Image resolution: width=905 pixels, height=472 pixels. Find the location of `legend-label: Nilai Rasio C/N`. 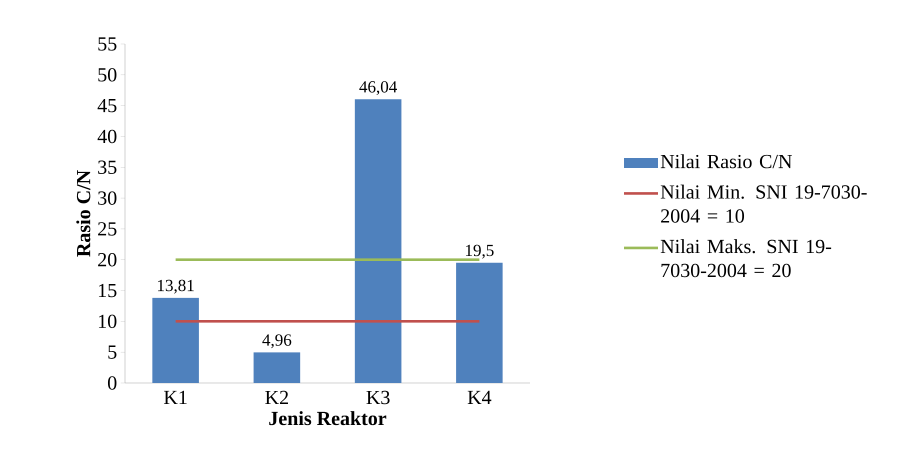

legend-label: Nilai Rasio C/N is located at coordinates (726, 161).